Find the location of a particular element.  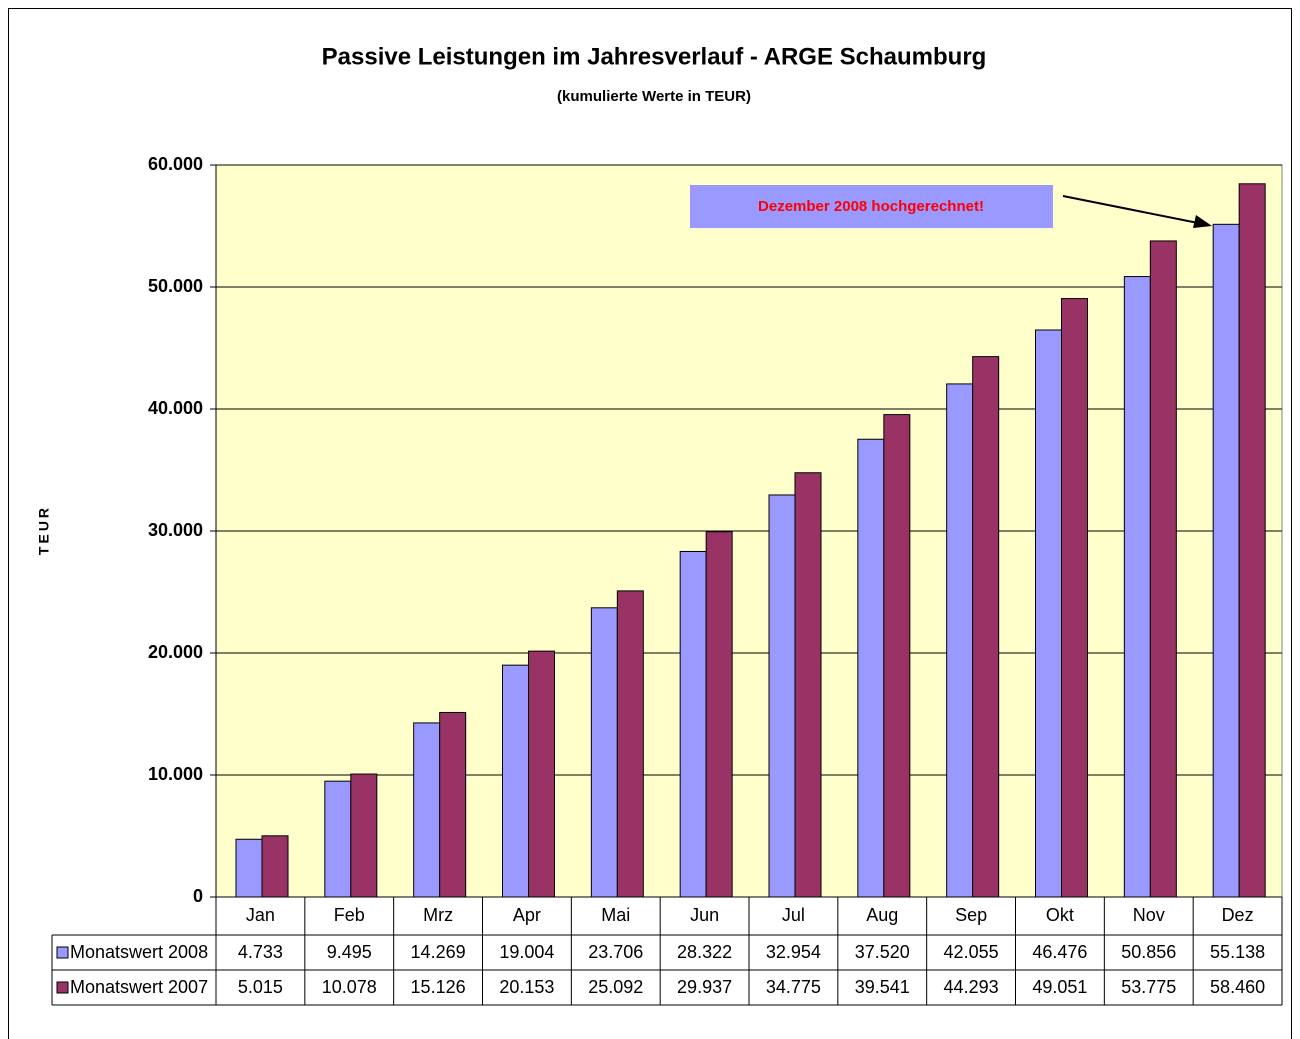

x-tick-label: Jul is located at coordinates (793, 915).